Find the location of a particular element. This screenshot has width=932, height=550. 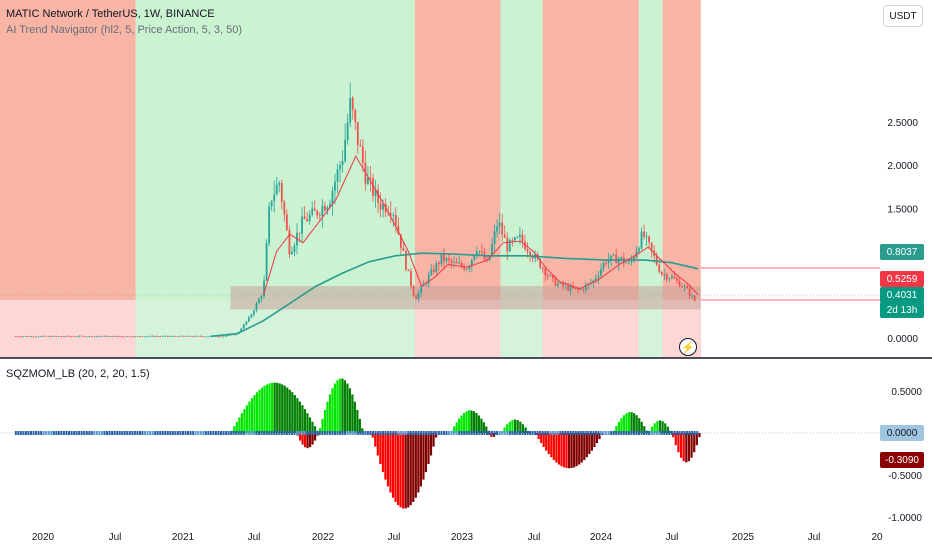

x-tick-label: 2022 is located at coordinates (323, 537).